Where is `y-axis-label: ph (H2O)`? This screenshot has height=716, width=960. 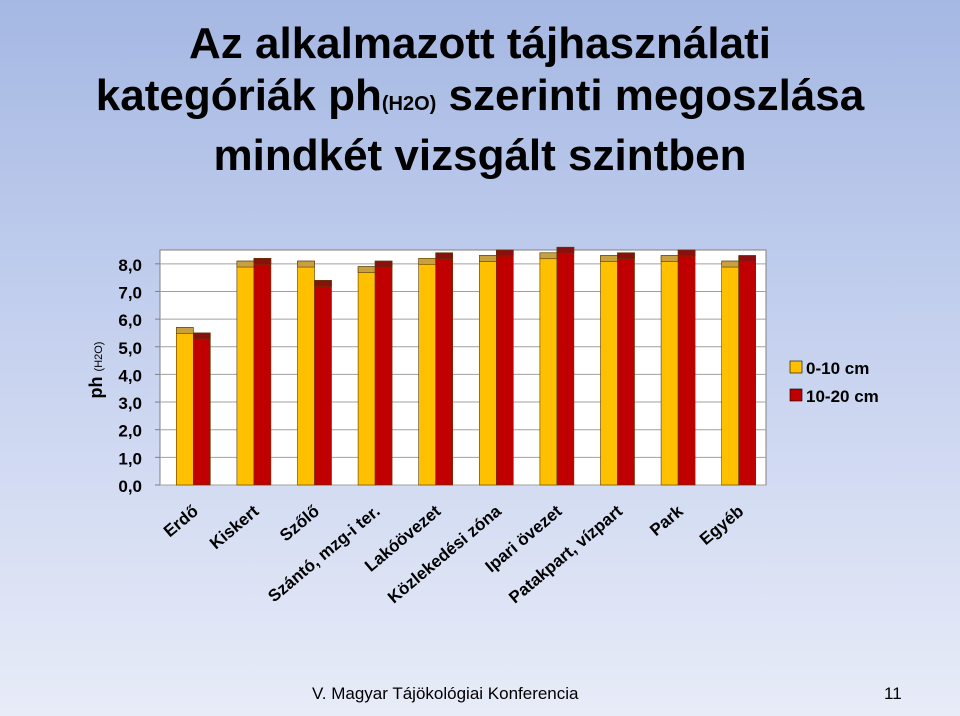 y-axis-label: ph (H2O) is located at coordinates (96, 370).